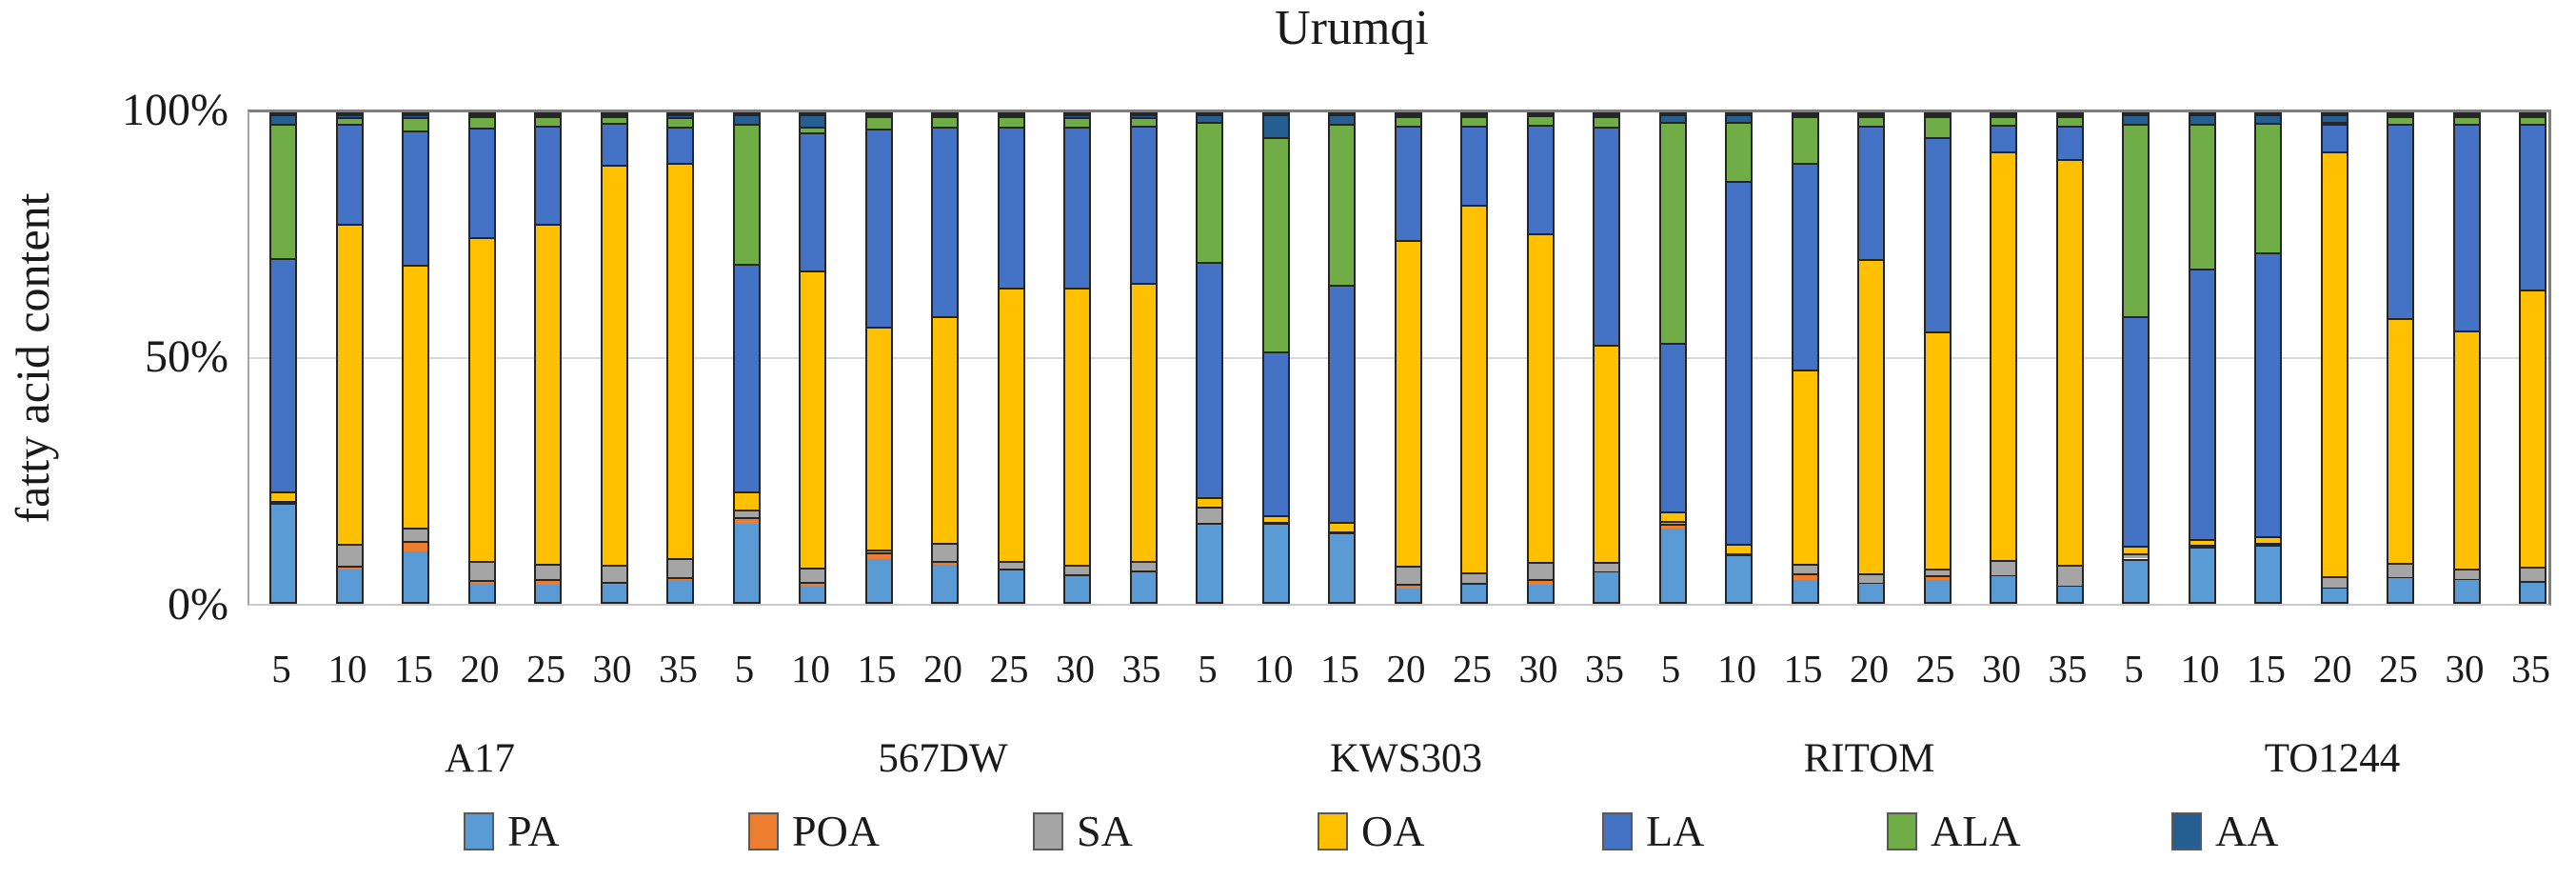 The width and height of the screenshot is (2576, 880). I want to click on legend-swatch-SA, so click(1048, 831).